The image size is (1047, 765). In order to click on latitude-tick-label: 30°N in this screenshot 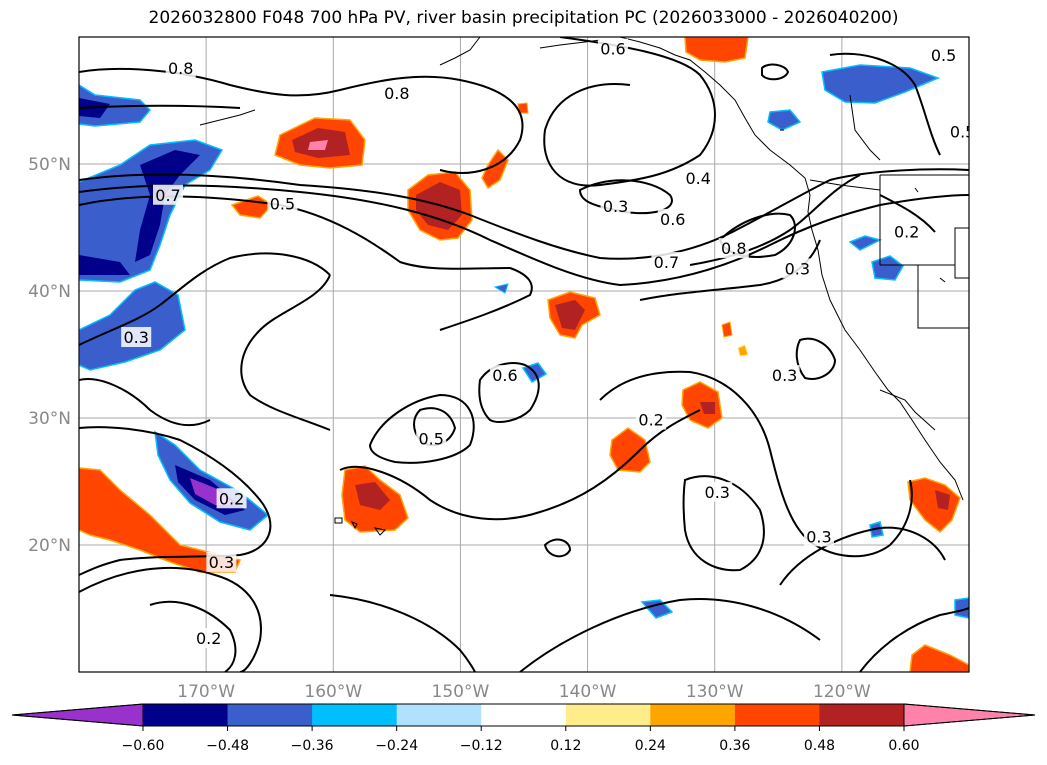, I will do `click(49, 419)`.